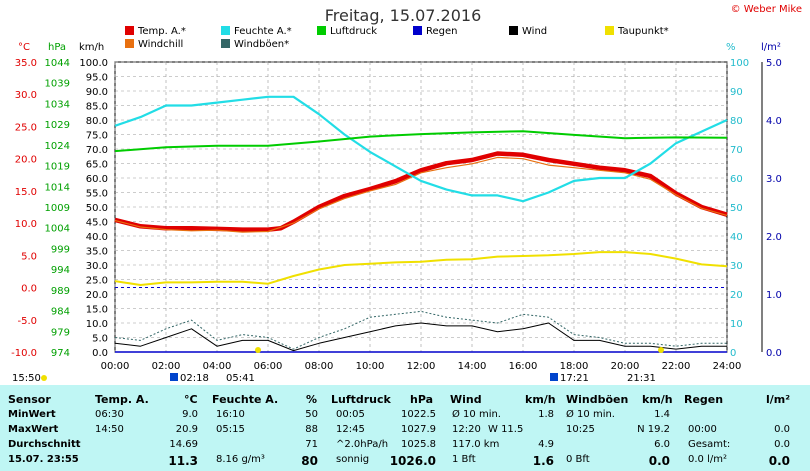 Image resolution: width=810 pixels, height=471 pixels. What do you see at coordinates (261, 44) in the screenshot?
I see `legend-label: Windböen*` at bounding box center [261, 44].